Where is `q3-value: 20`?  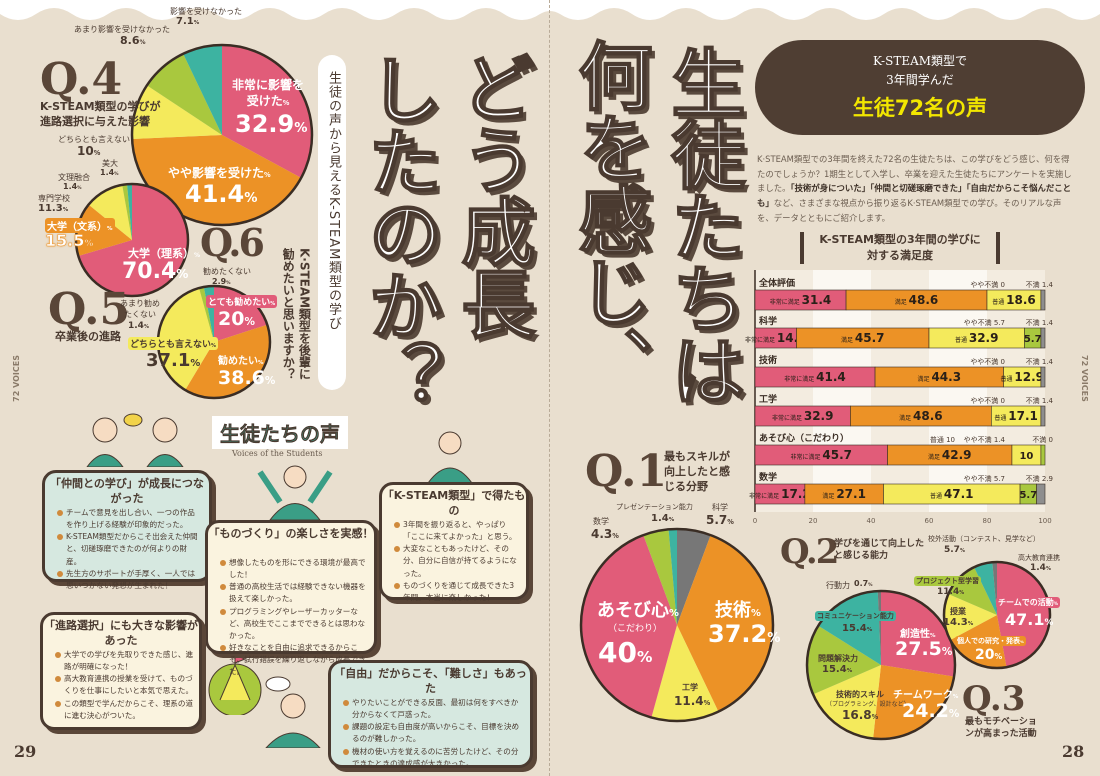 q3-value: 20 is located at coordinates (988, 655).